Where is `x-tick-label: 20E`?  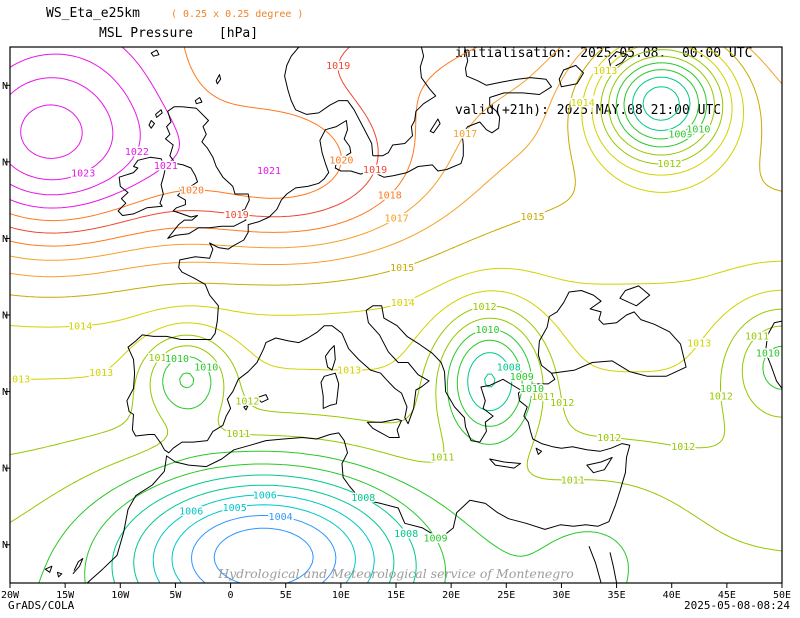 x-tick-label: 20E is located at coordinates (451, 595).